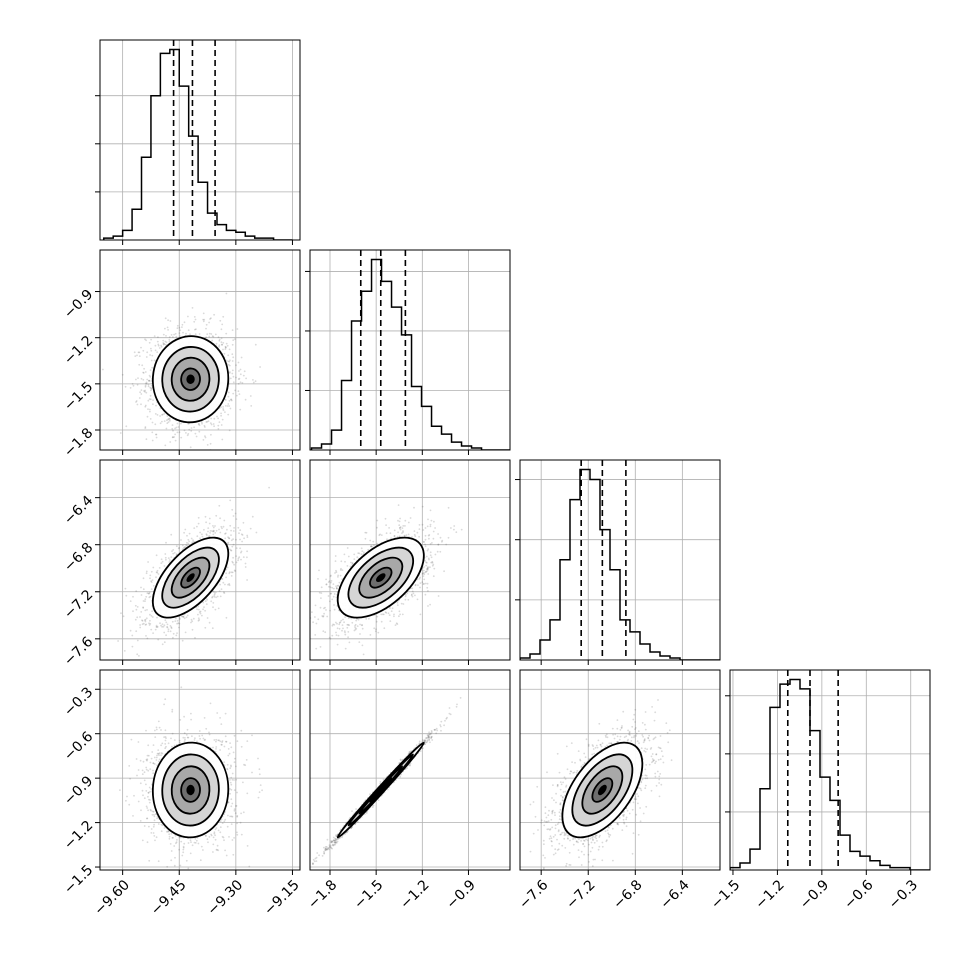  I want to click on y-tick-label: −6.8, so click(78, 557).